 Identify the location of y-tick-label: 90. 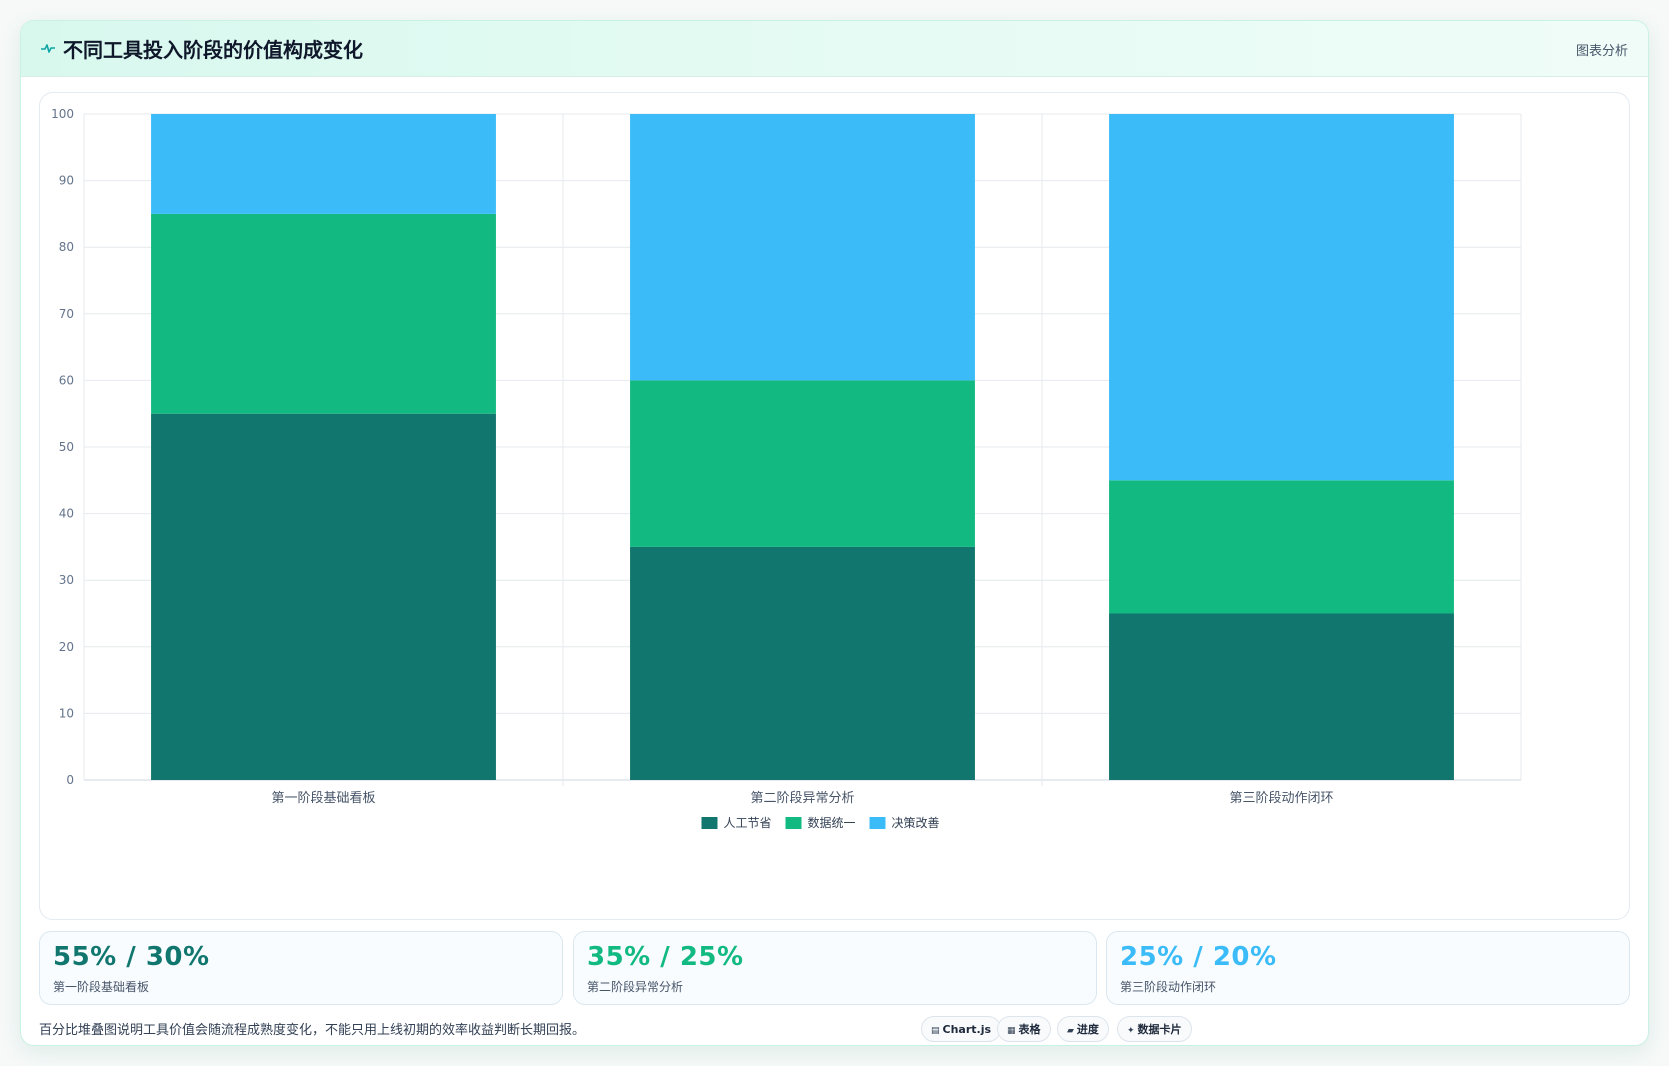
(66, 181).